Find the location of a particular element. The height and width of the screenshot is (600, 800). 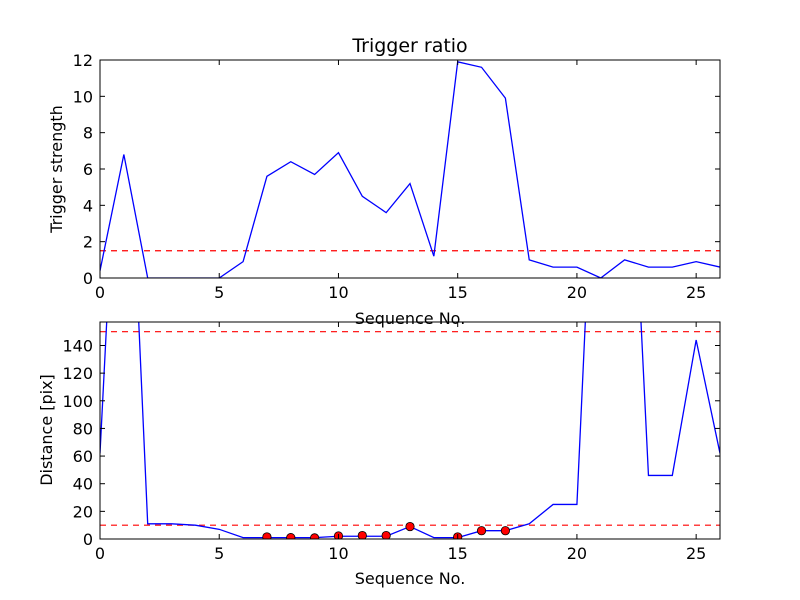

top-y-tick-label: 0 is located at coordinates (88, 278).